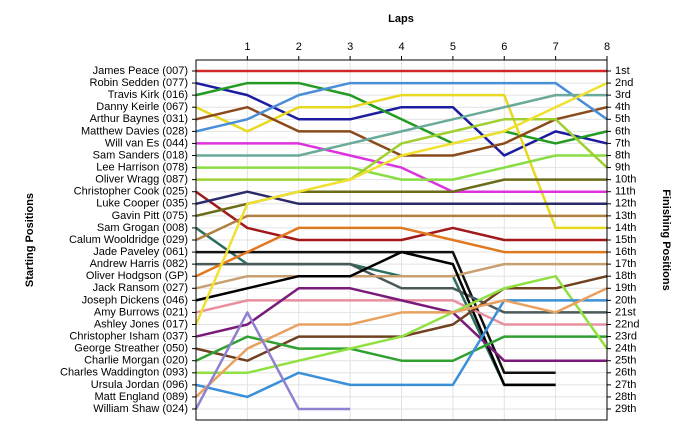  What do you see at coordinates (128, 240) in the screenshot?
I see `series-label: Calum Wooldridge (029)` at bounding box center [128, 240].